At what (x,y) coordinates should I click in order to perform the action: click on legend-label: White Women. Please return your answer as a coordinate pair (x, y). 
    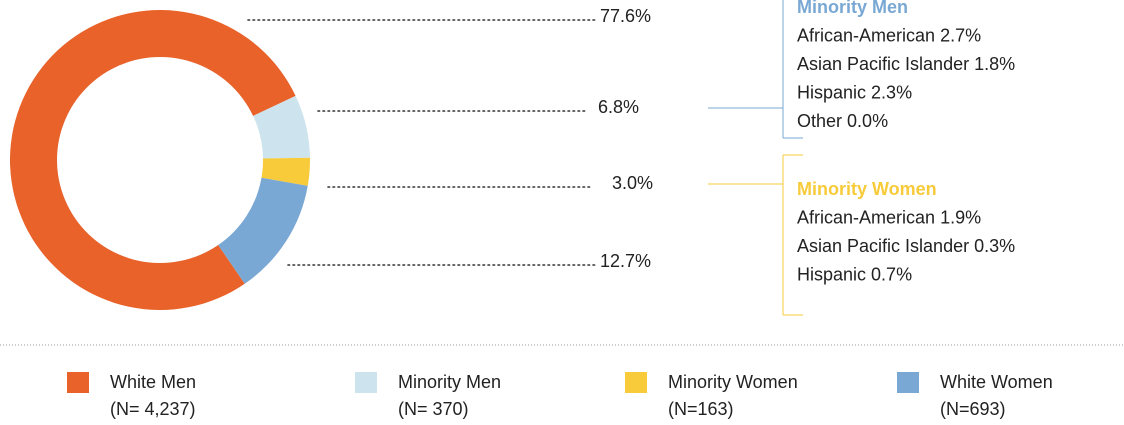
    Looking at the image, I should click on (996, 382).